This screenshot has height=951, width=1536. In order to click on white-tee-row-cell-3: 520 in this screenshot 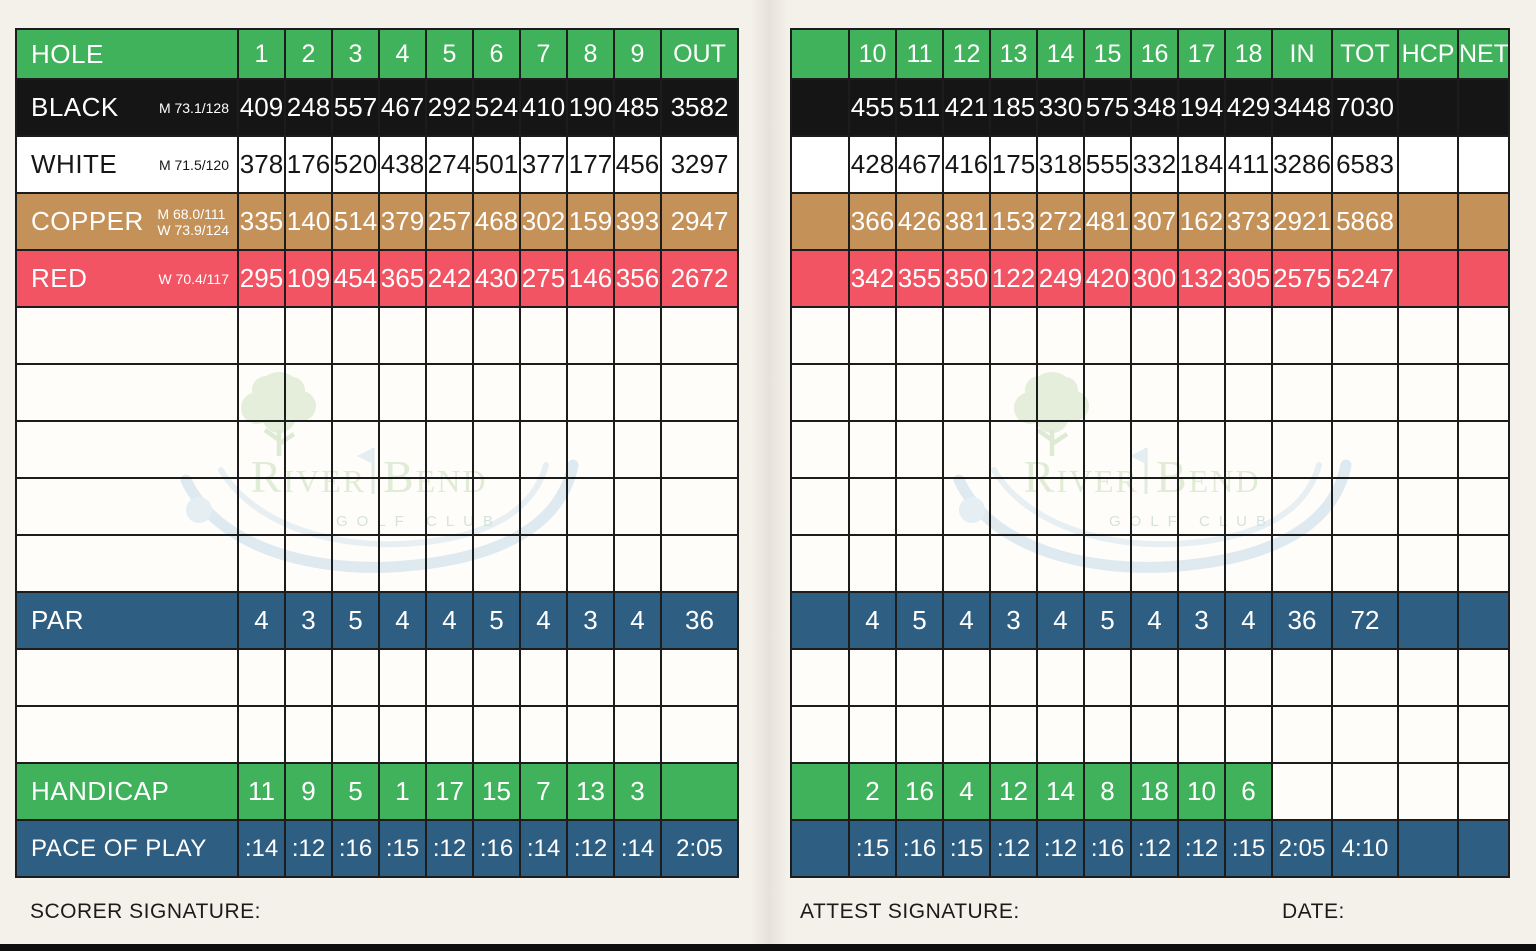, I will do `click(355, 164)`.